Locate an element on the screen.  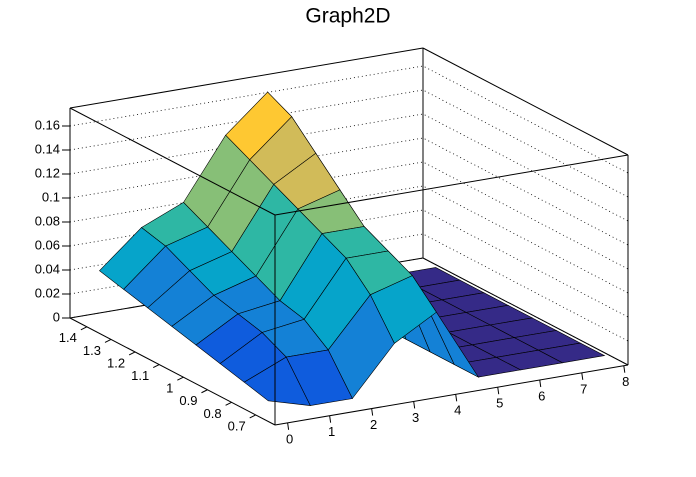
y-tick-label: 0.9 is located at coordinates (188, 400).